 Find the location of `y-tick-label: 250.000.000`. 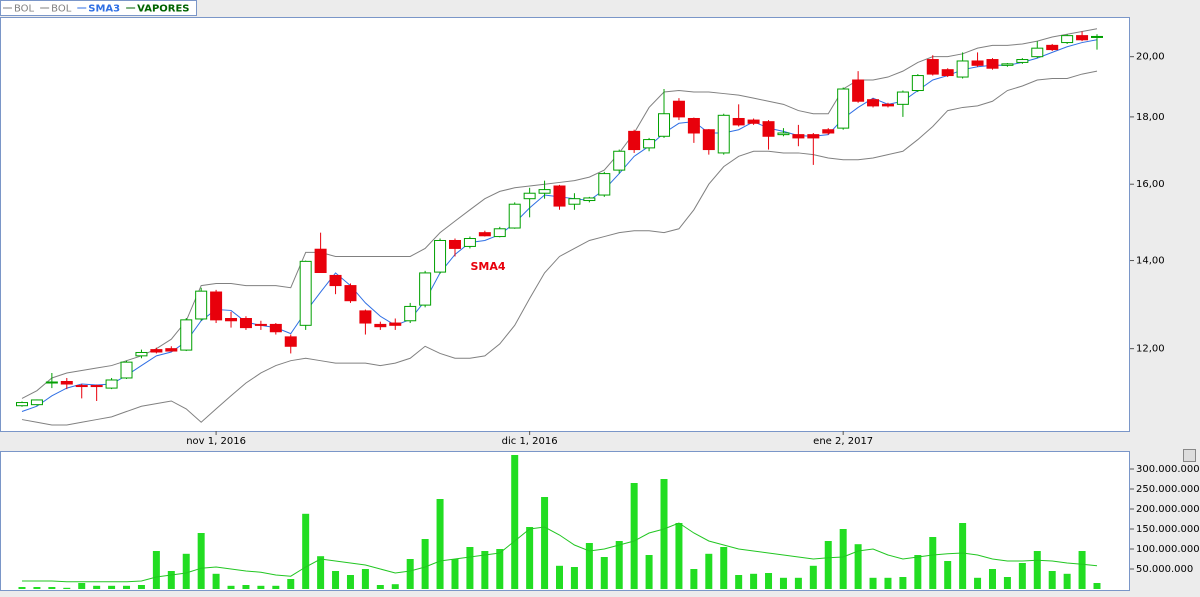

y-tick-label: 250.000.000 is located at coordinates (1168, 489).